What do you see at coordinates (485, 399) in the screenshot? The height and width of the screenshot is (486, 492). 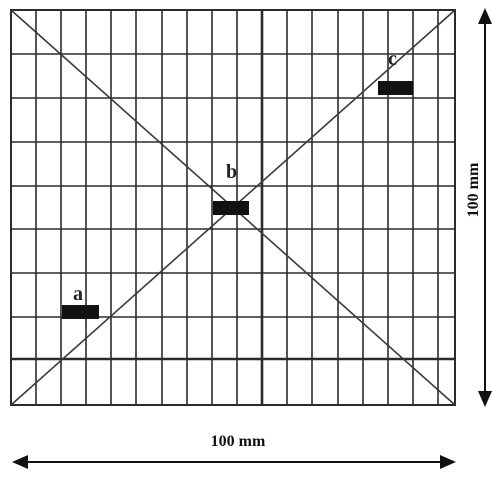 I see `arrow-down-icon` at bounding box center [485, 399].